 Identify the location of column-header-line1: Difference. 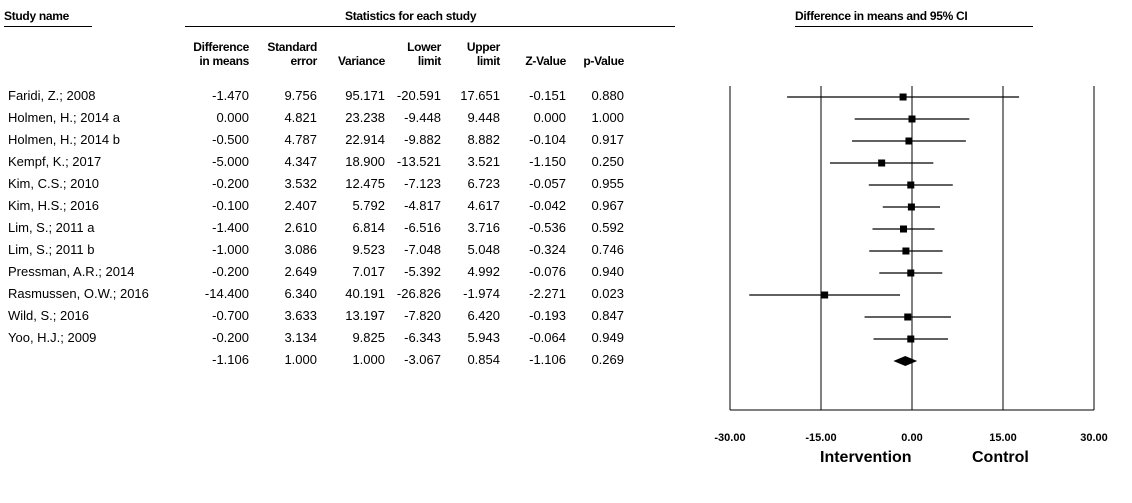
(221, 47).